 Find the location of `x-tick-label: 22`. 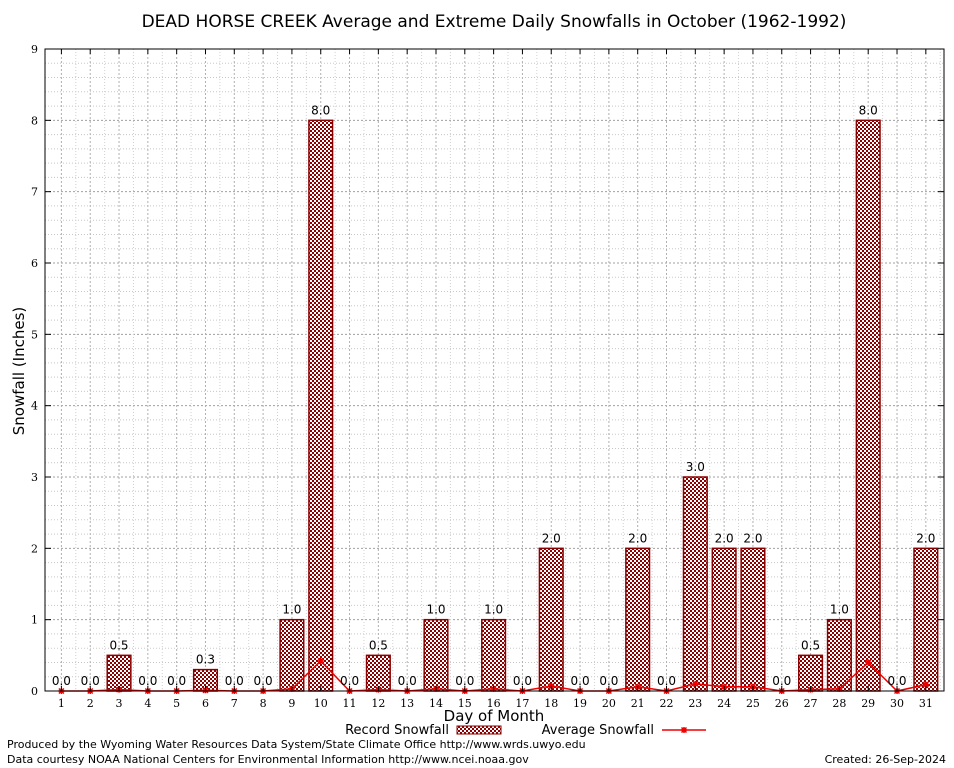

x-tick-label: 22 is located at coordinates (667, 703).